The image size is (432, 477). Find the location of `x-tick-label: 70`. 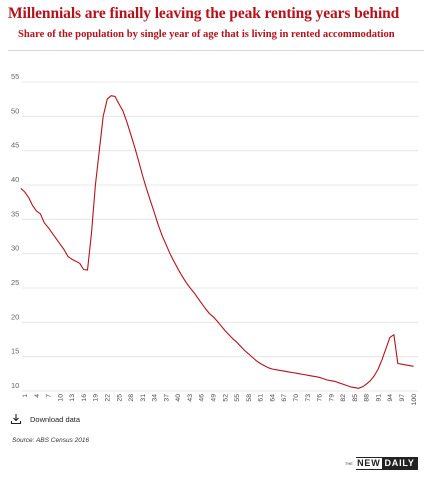

x-tick-label: 70 is located at coordinates (296, 398).